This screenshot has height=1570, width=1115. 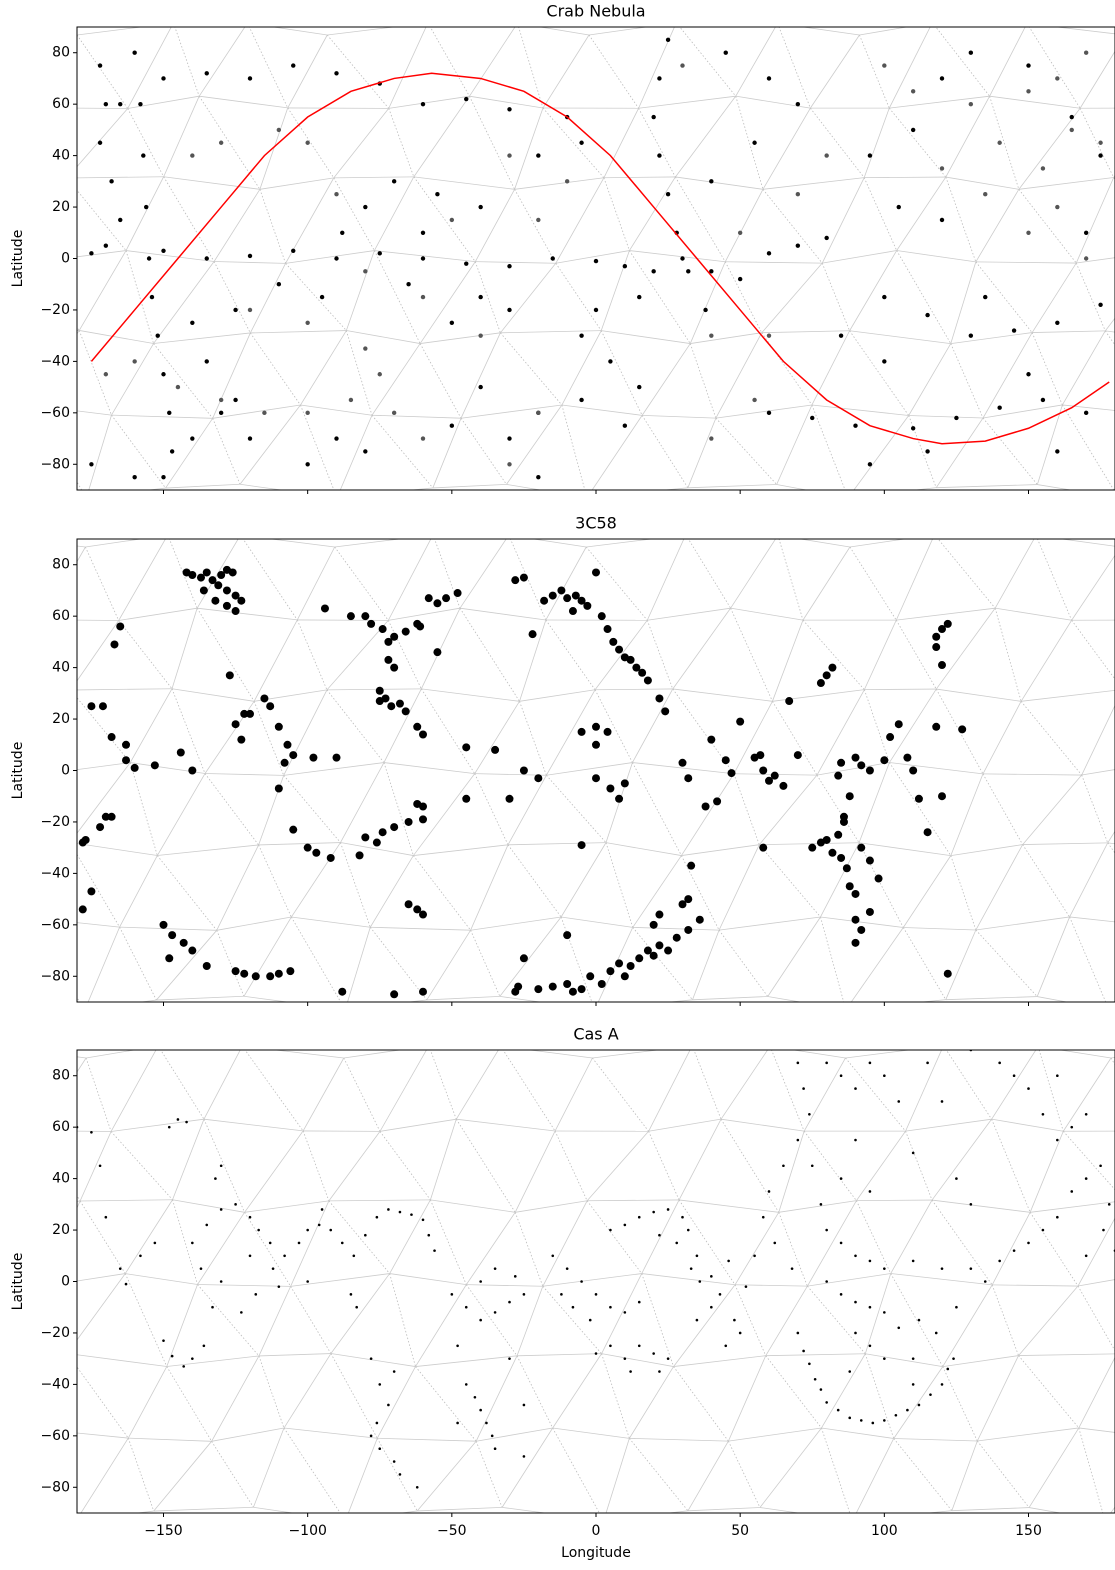 I want to click on y-tick-label: 60, so click(x=61, y=616).